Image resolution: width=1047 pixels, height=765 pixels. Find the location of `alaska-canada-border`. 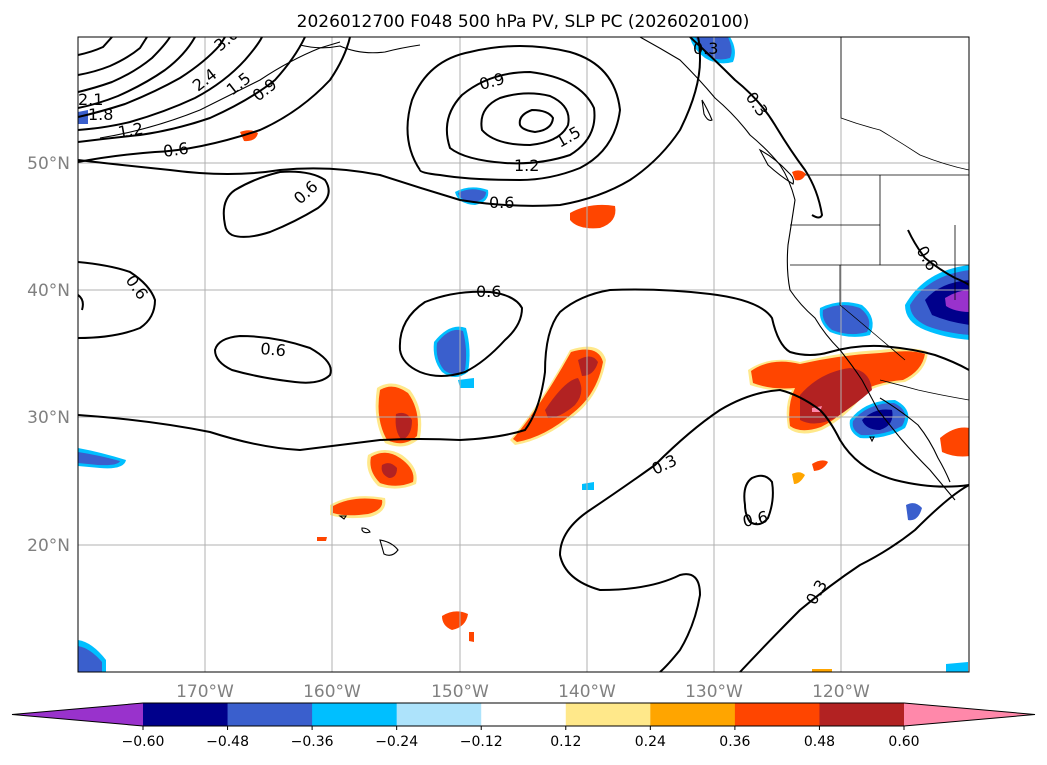

alaska-canada-border is located at coordinates (904, 104).